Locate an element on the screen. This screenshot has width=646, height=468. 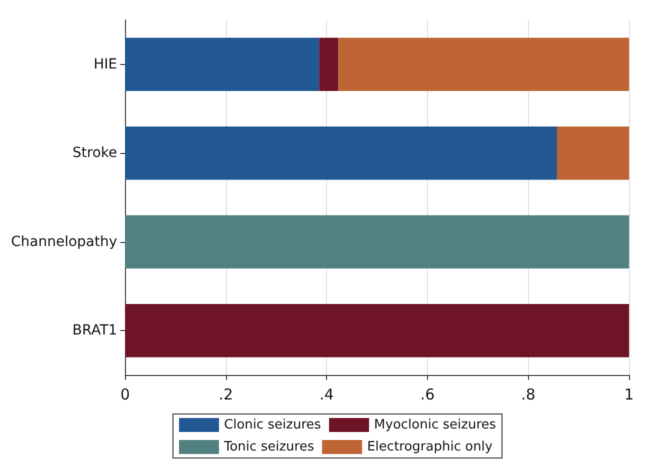
x-tick-label: 0 is located at coordinates (125, 395).